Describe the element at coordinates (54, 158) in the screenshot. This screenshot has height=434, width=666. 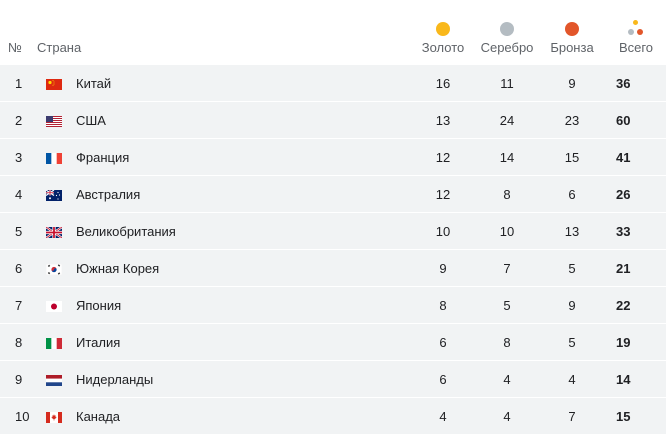
I see `france-flag-icon` at that location.